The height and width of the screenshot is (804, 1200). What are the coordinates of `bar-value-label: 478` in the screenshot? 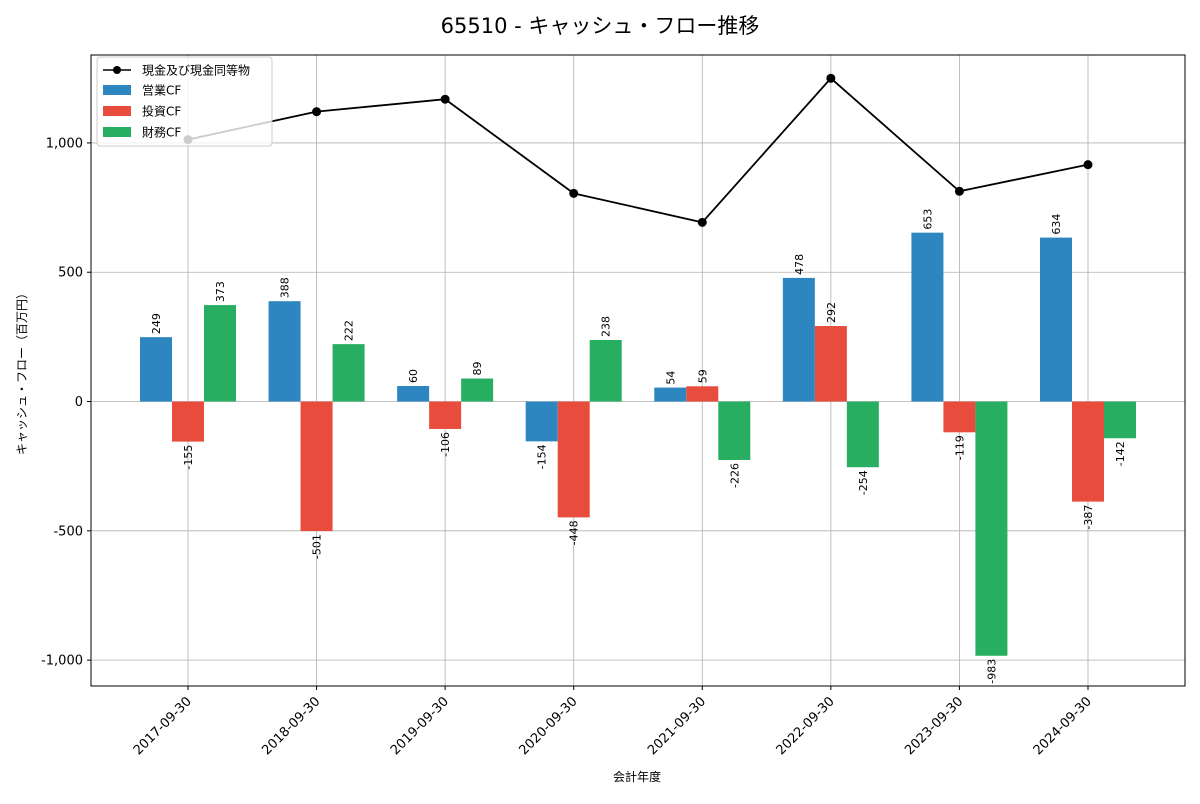 It's located at (799, 264).